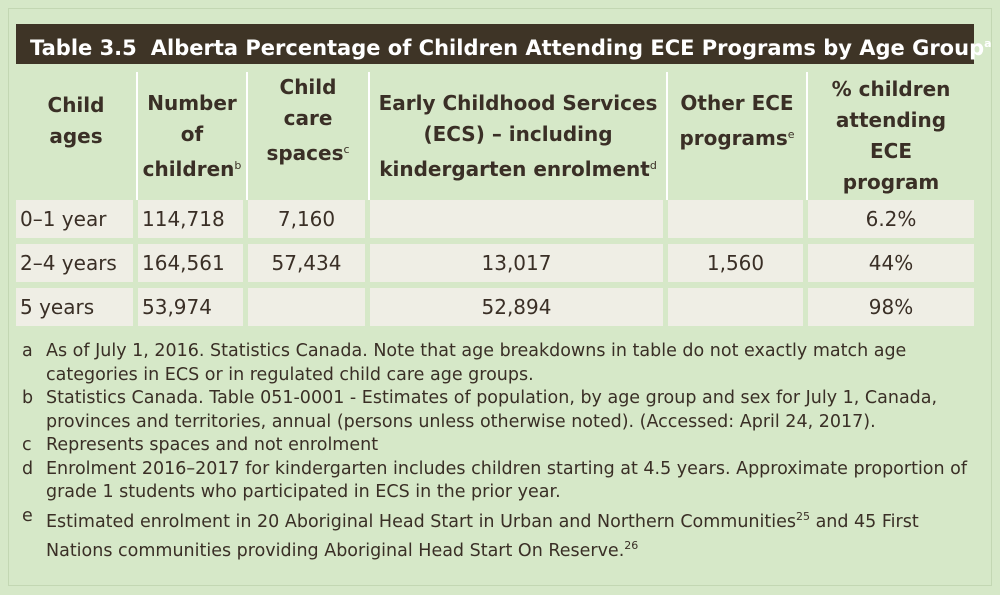 This screenshot has width=1000, height=595. I want to click on column-header-child-care-spaces: Child care spacesc, so click(309, 136).